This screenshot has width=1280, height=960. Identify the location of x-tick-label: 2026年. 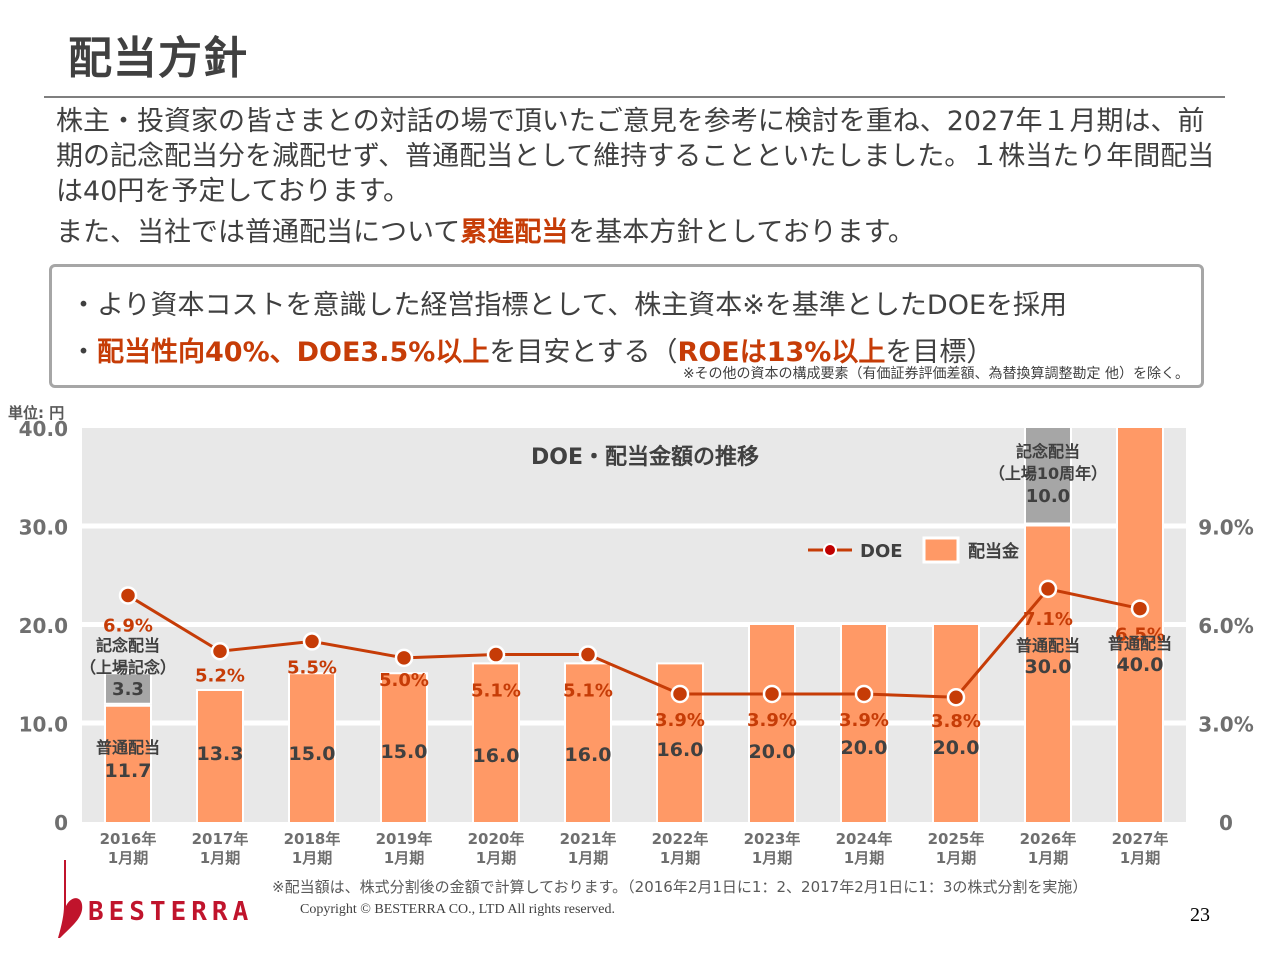
(1048, 839).